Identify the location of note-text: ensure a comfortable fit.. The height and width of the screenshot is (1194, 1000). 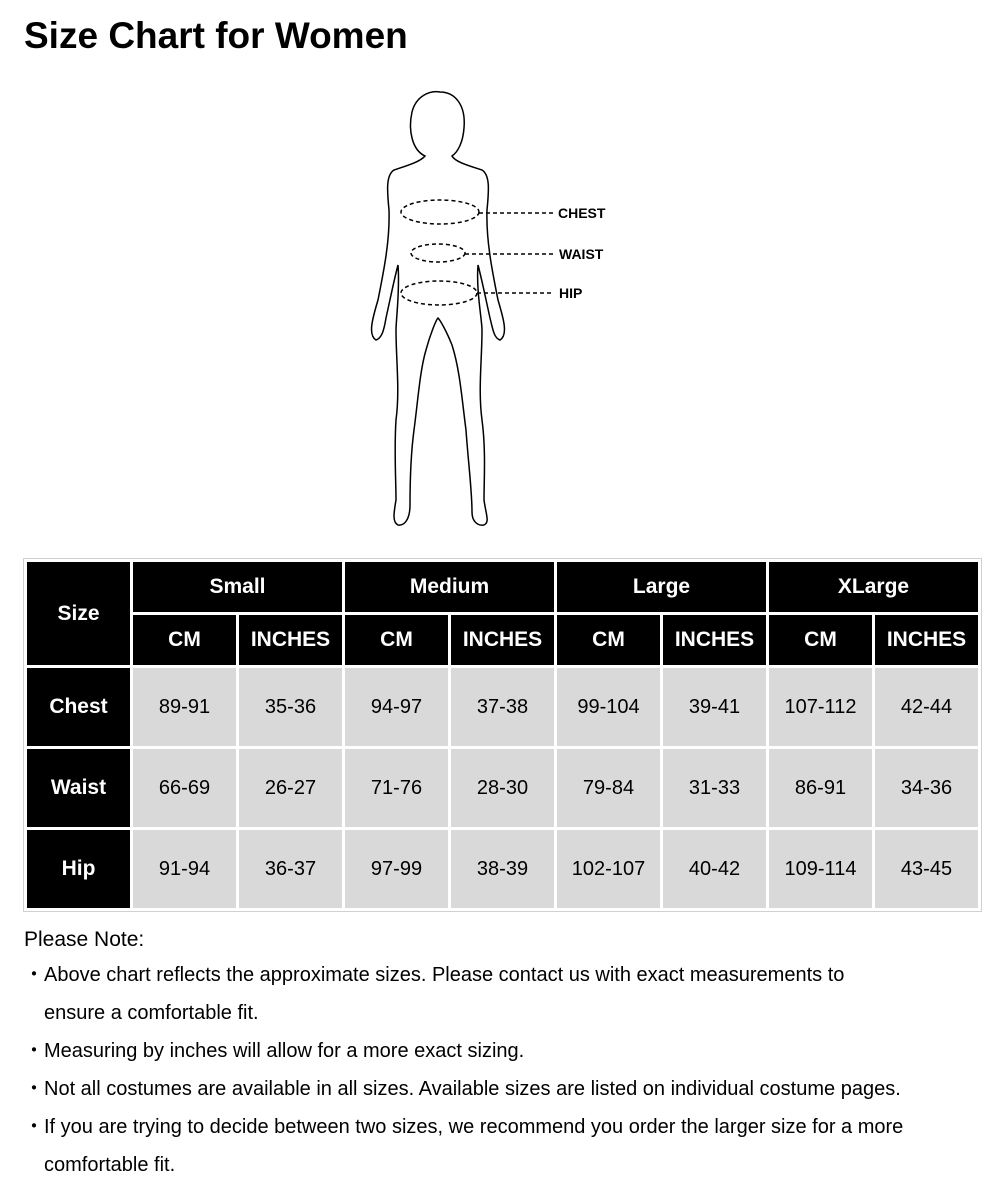
(151, 1013).